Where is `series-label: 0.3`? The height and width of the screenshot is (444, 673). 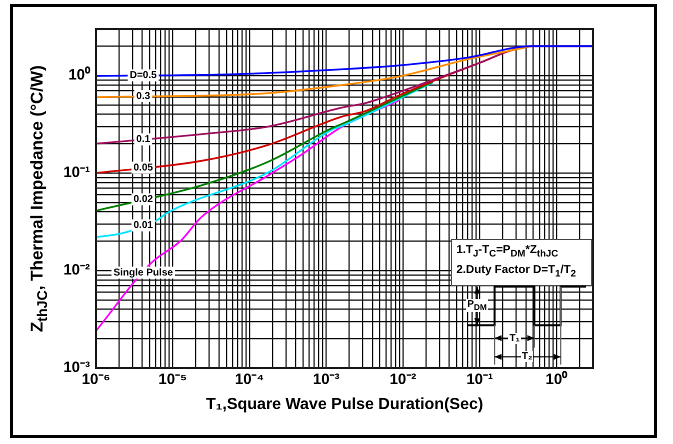
series-label: 0.3 is located at coordinates (143, 96).